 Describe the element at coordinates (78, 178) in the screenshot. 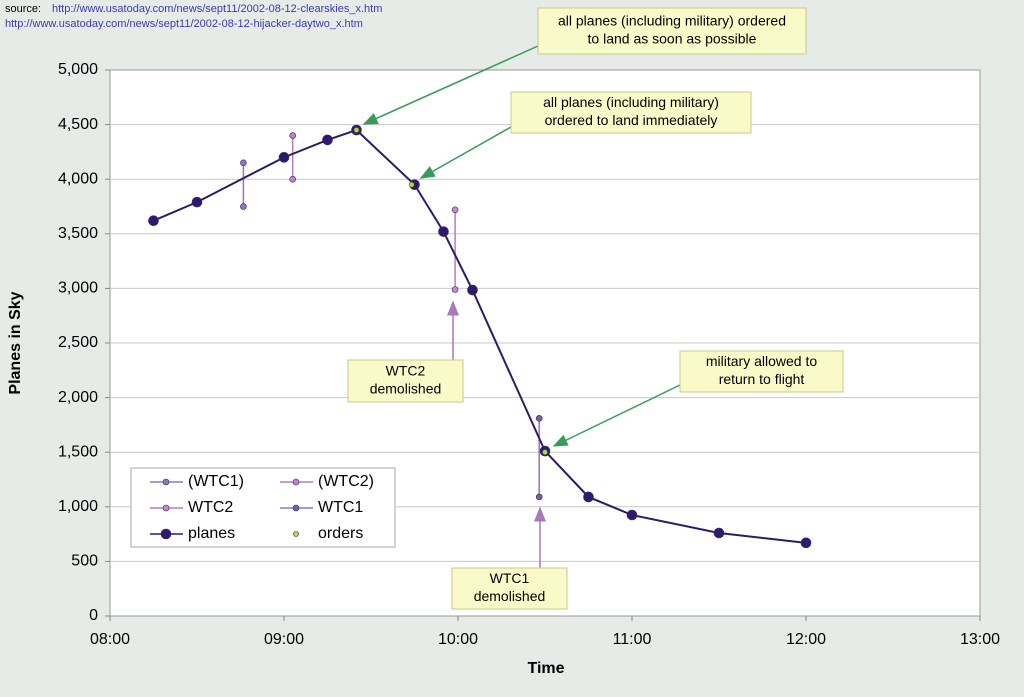

I see `y-tick-label: 4,000` at that location.